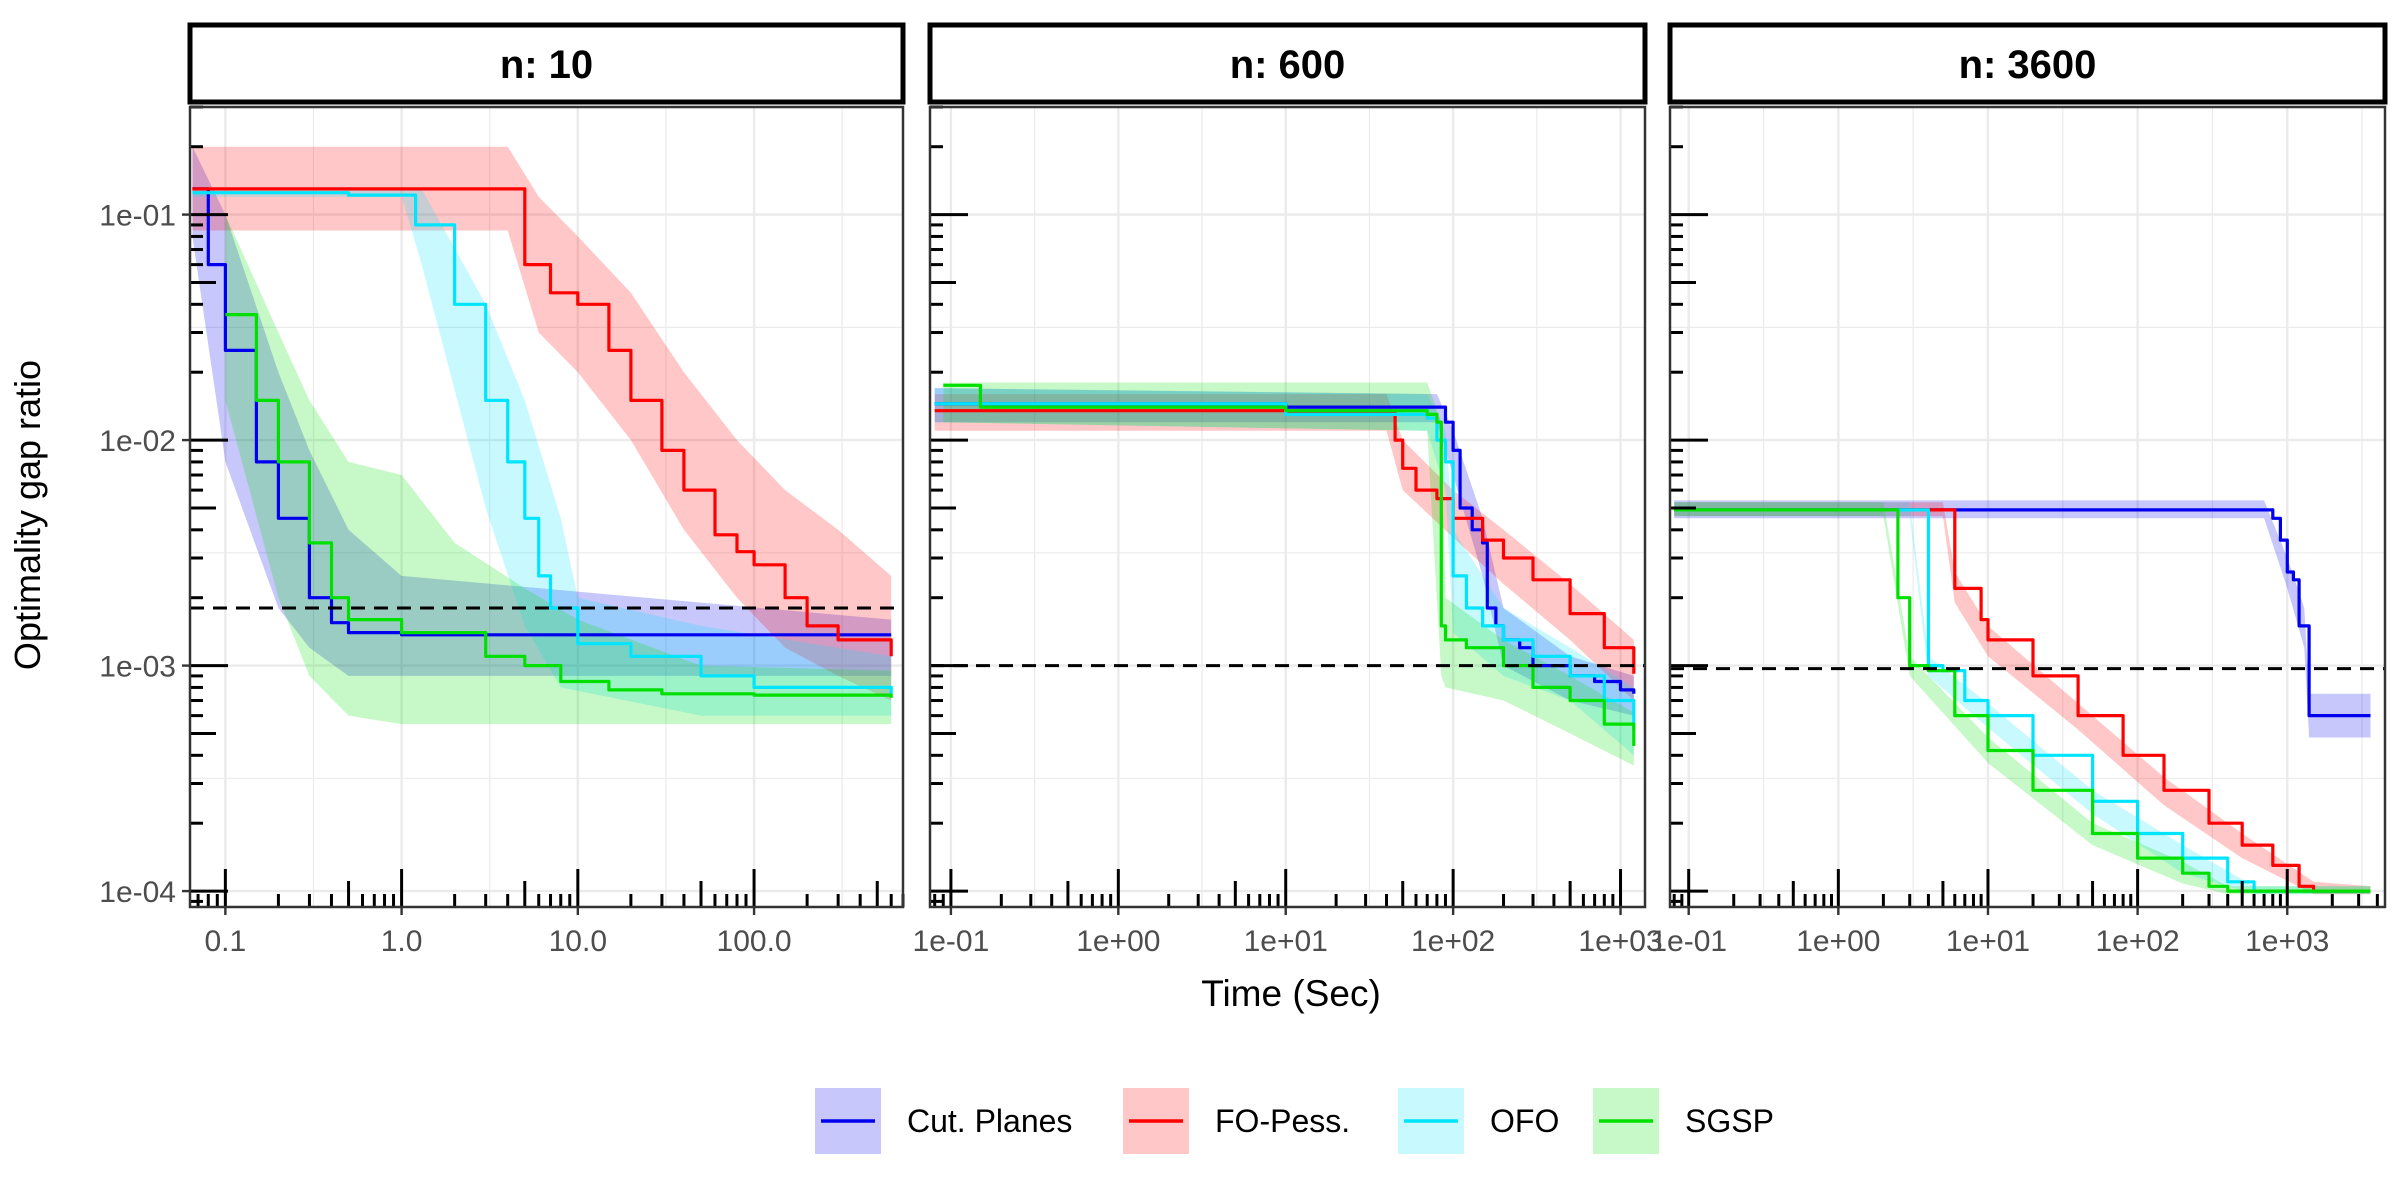  I want to click on y-tick-label: 1e-04, so click(137, 892).